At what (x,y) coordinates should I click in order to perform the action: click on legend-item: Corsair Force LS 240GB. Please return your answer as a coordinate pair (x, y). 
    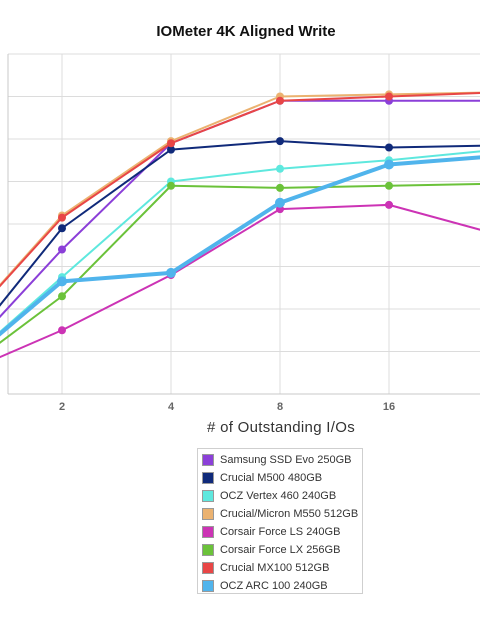
    Looking at the image, I should click on (282, 532).